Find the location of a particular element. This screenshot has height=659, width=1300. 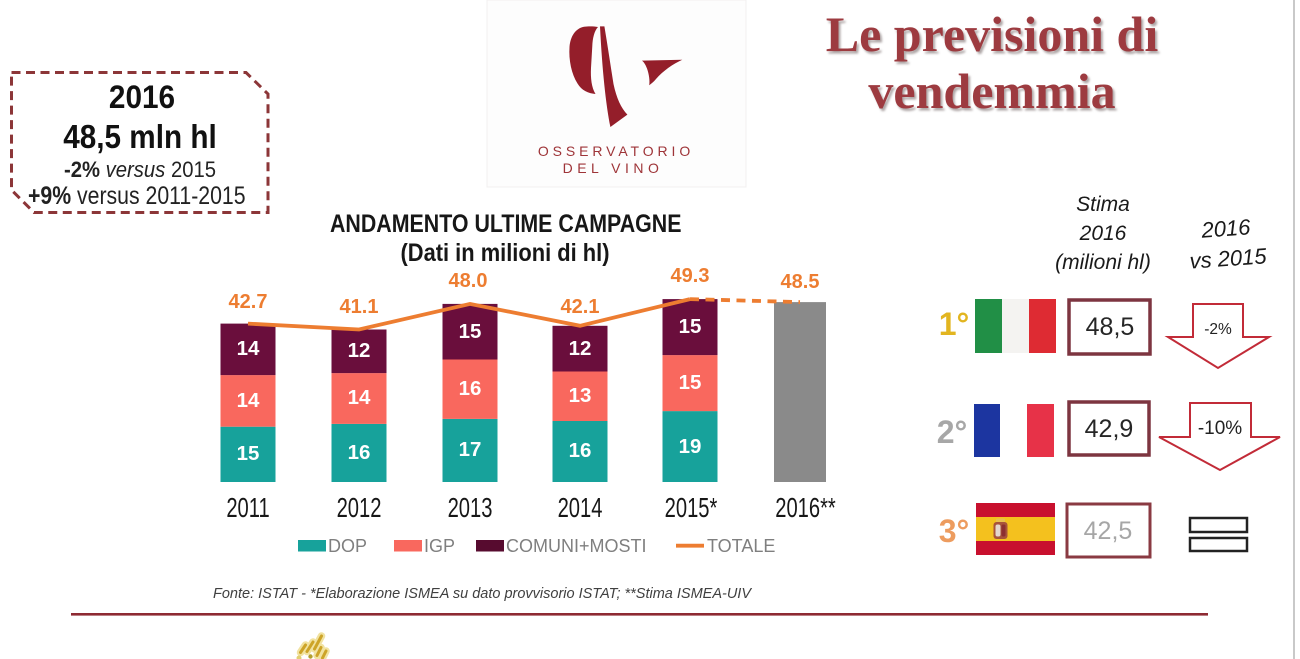

svg-text: DEL VINO is located at coordinates (613, 168).